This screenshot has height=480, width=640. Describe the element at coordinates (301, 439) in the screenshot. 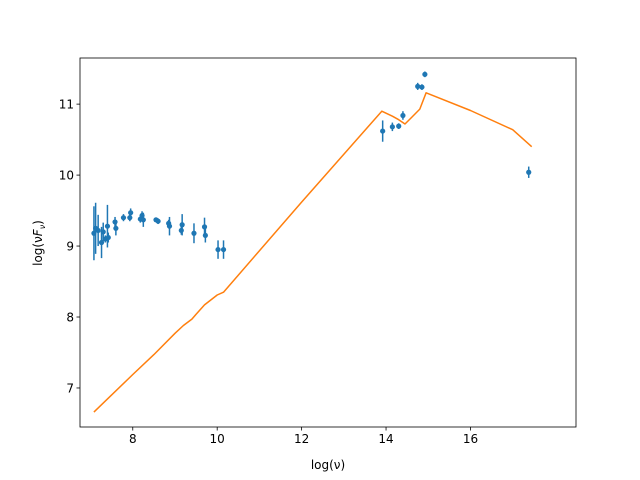

I see `x-tick-label: 12` at that location.